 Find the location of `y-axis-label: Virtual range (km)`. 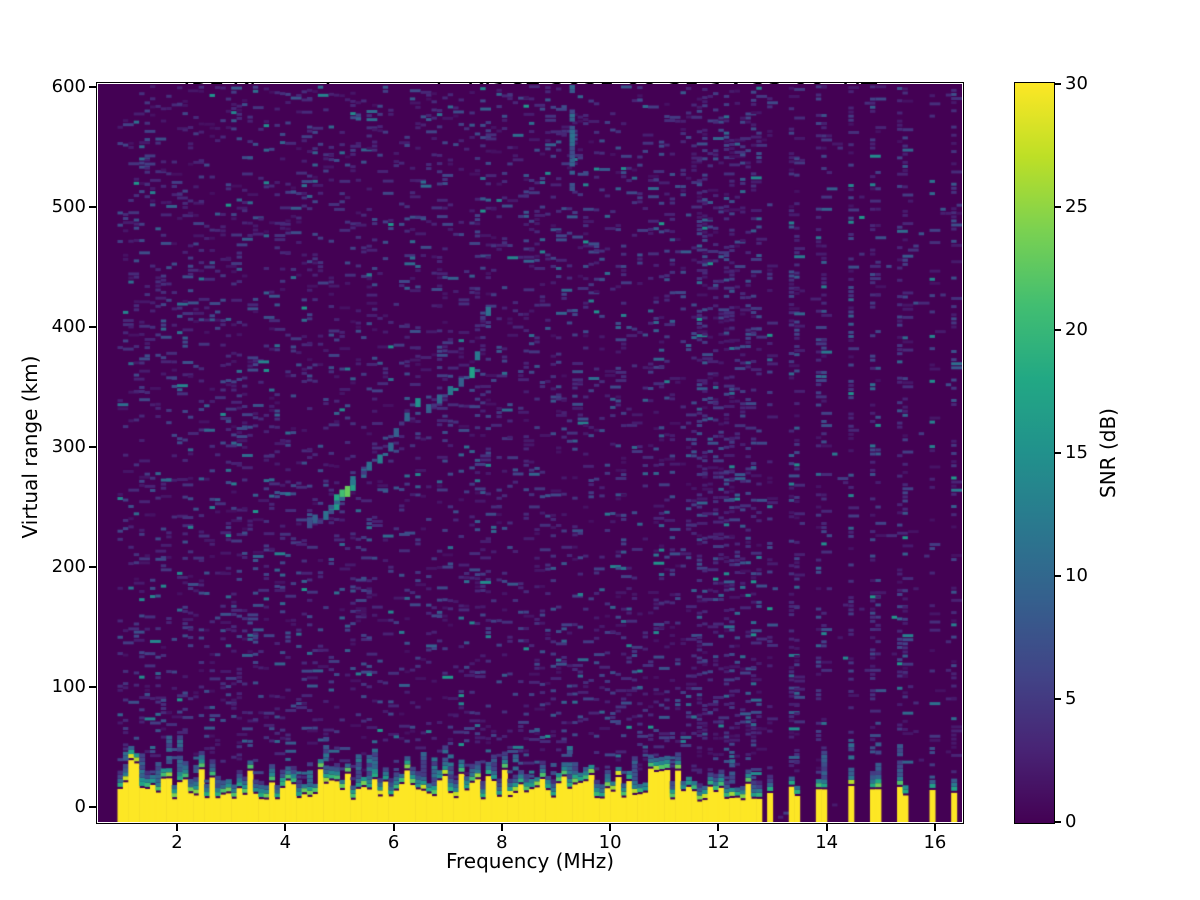

y-axis-label: Virtual range (km) is located at coordinates (30, 447).